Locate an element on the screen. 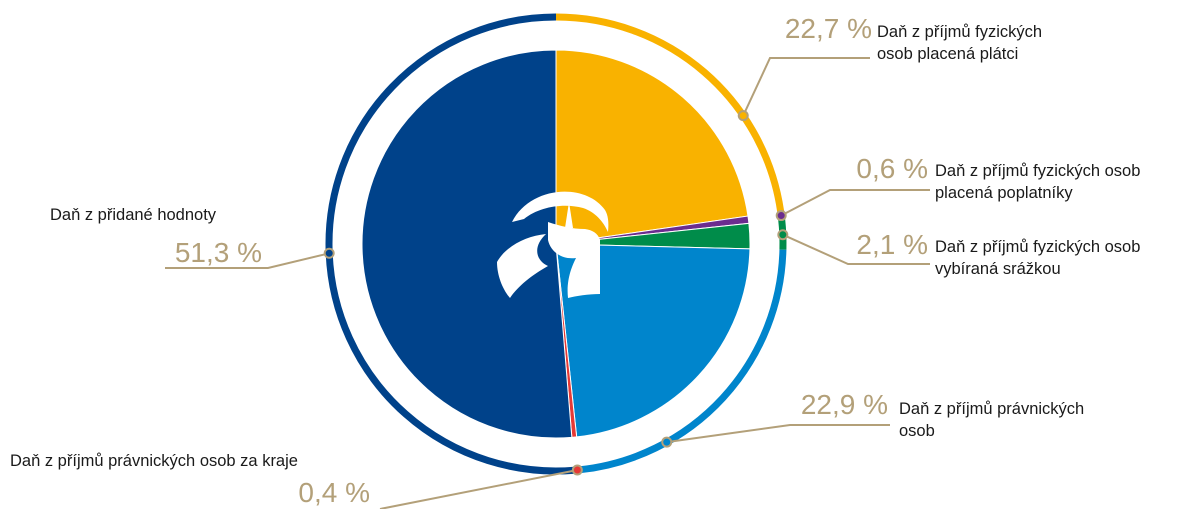 The width and height of the screenshot is (1196, 509). slice-value-label-1: 0,6 % is located at coordinates (892, 168).